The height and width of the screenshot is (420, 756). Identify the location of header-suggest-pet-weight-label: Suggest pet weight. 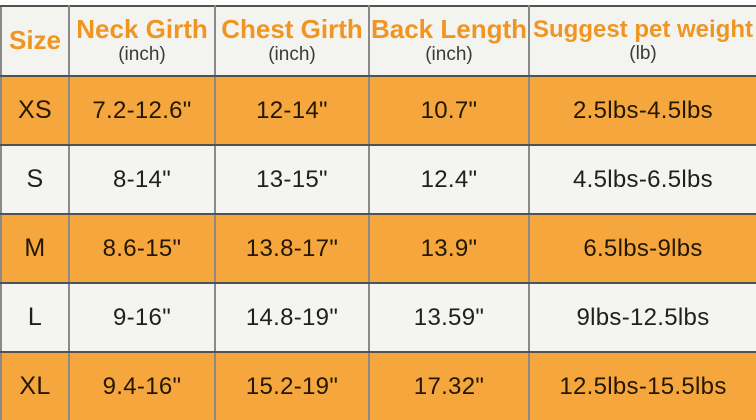
(642, 29).